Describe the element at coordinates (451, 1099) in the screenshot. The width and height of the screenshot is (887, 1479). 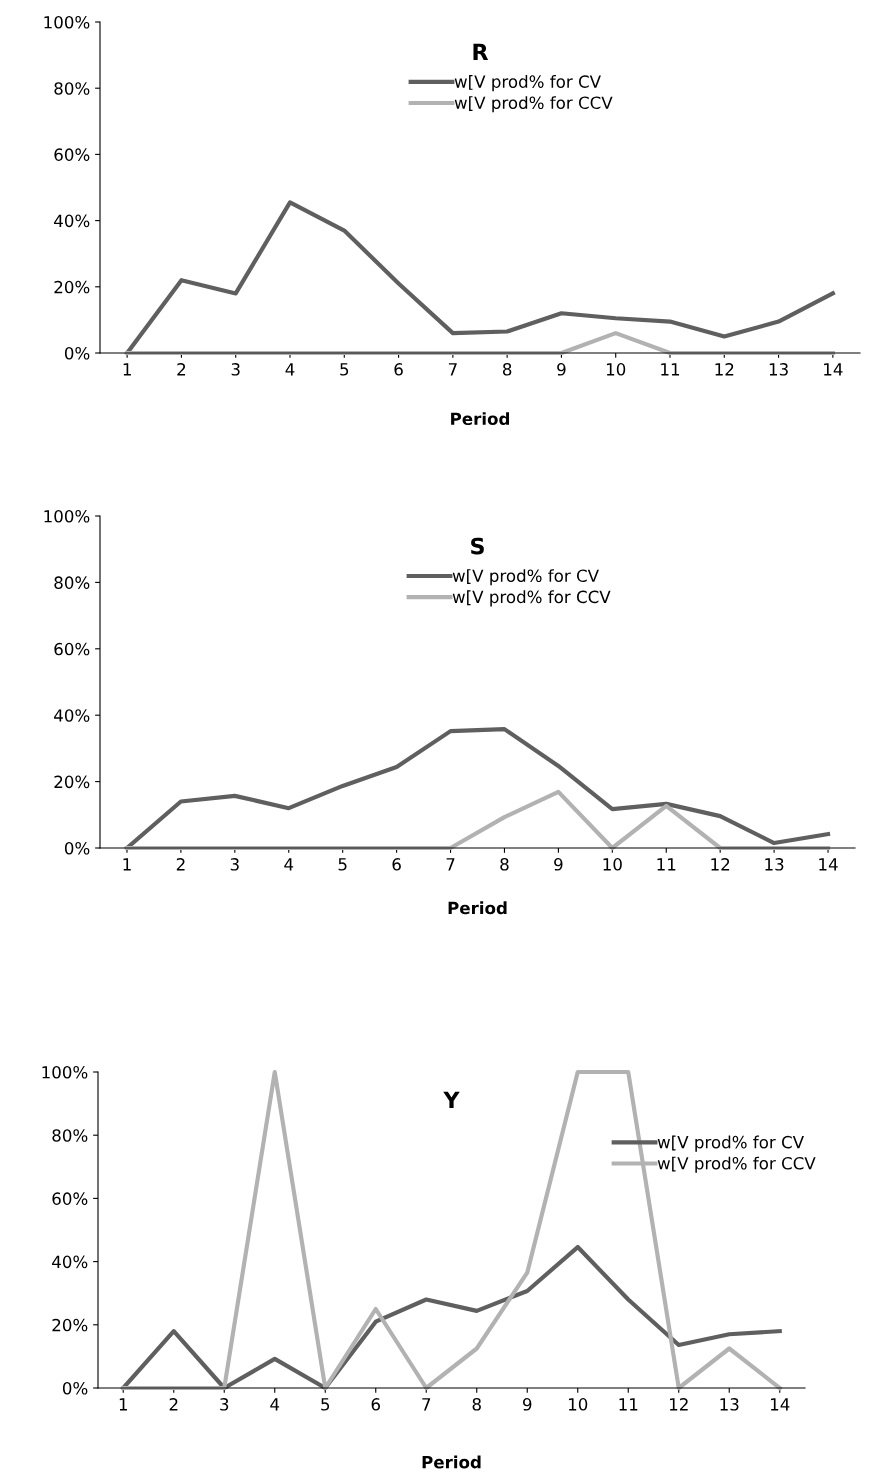
I see `text: Y` at that location.